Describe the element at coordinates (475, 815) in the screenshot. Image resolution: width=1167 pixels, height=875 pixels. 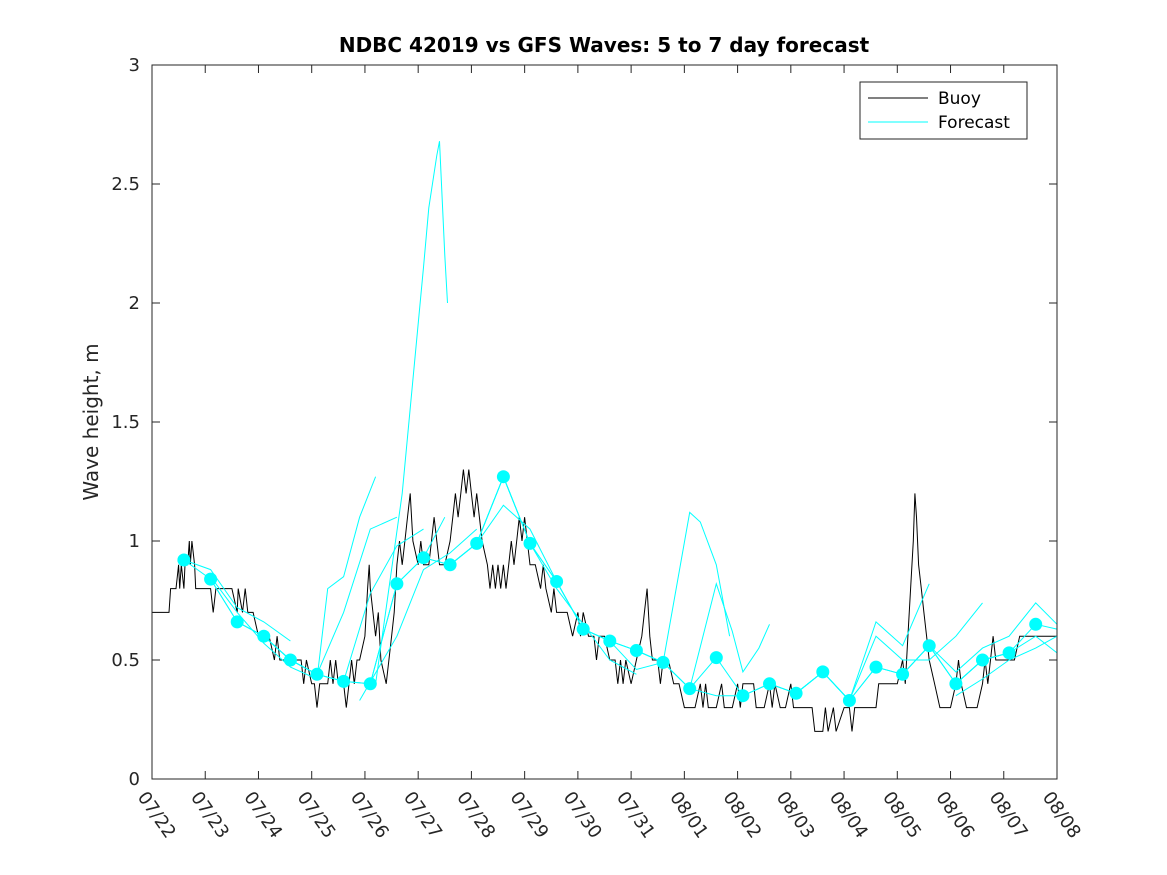
I see `x-tick-label: 07/28` at that location.